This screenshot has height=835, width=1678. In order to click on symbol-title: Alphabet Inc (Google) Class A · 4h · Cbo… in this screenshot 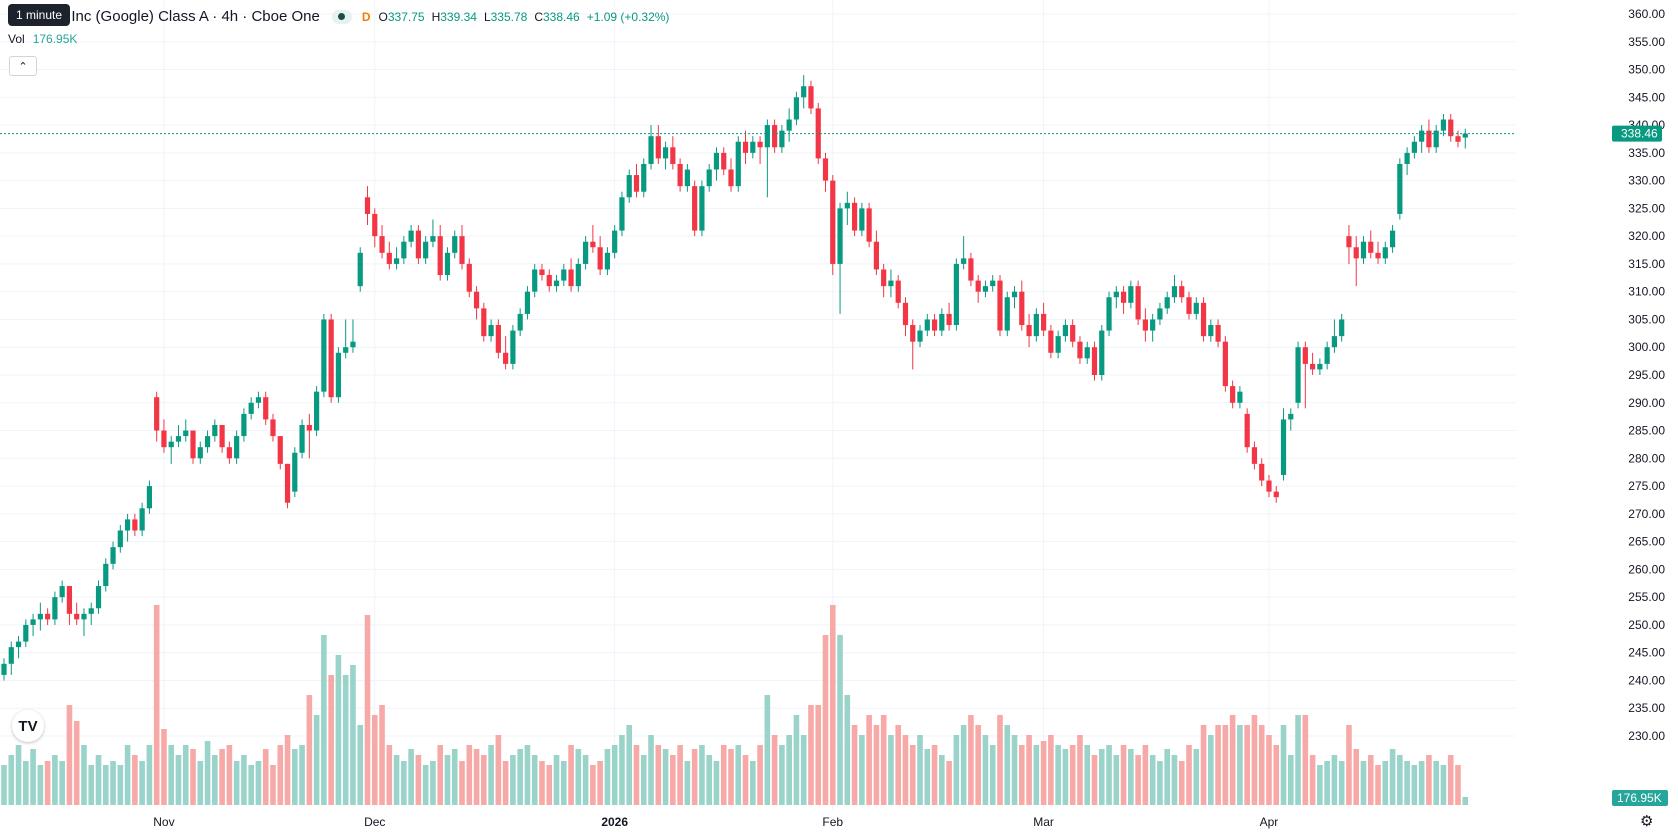, I will do `click(164, 16)`.